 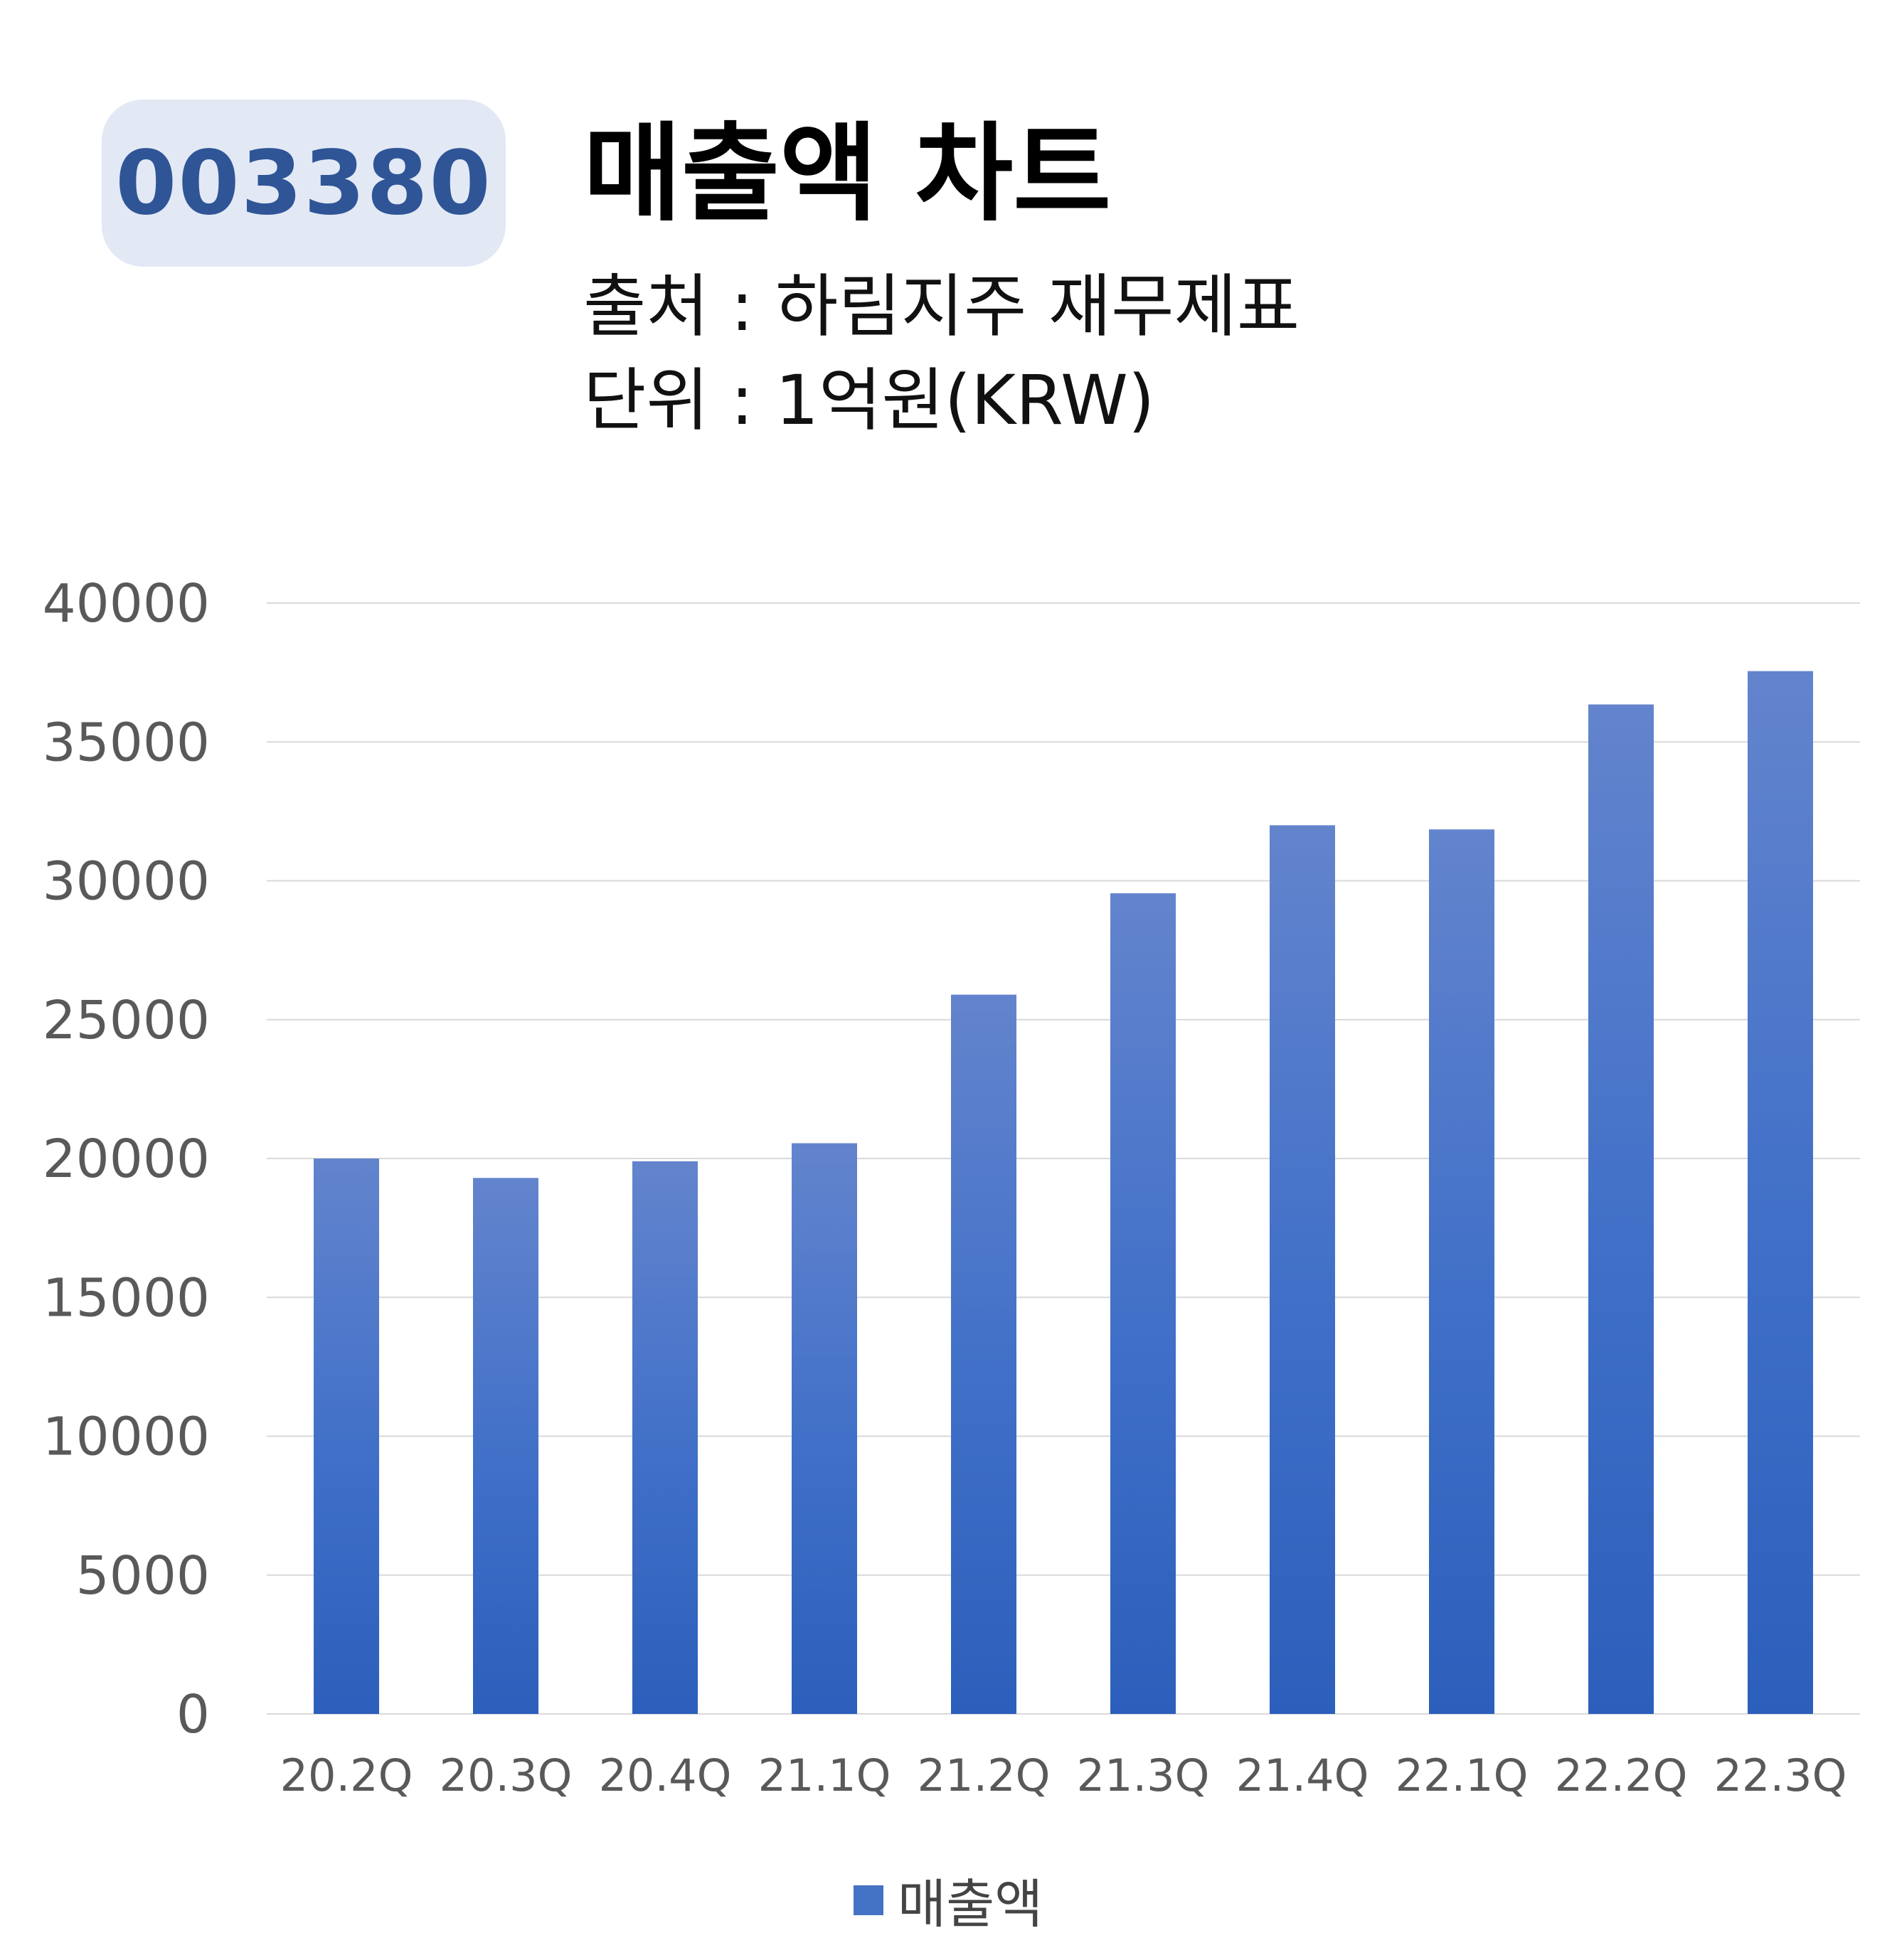 I want to click on ticker-code: 003380, so click(x=303, y=183).